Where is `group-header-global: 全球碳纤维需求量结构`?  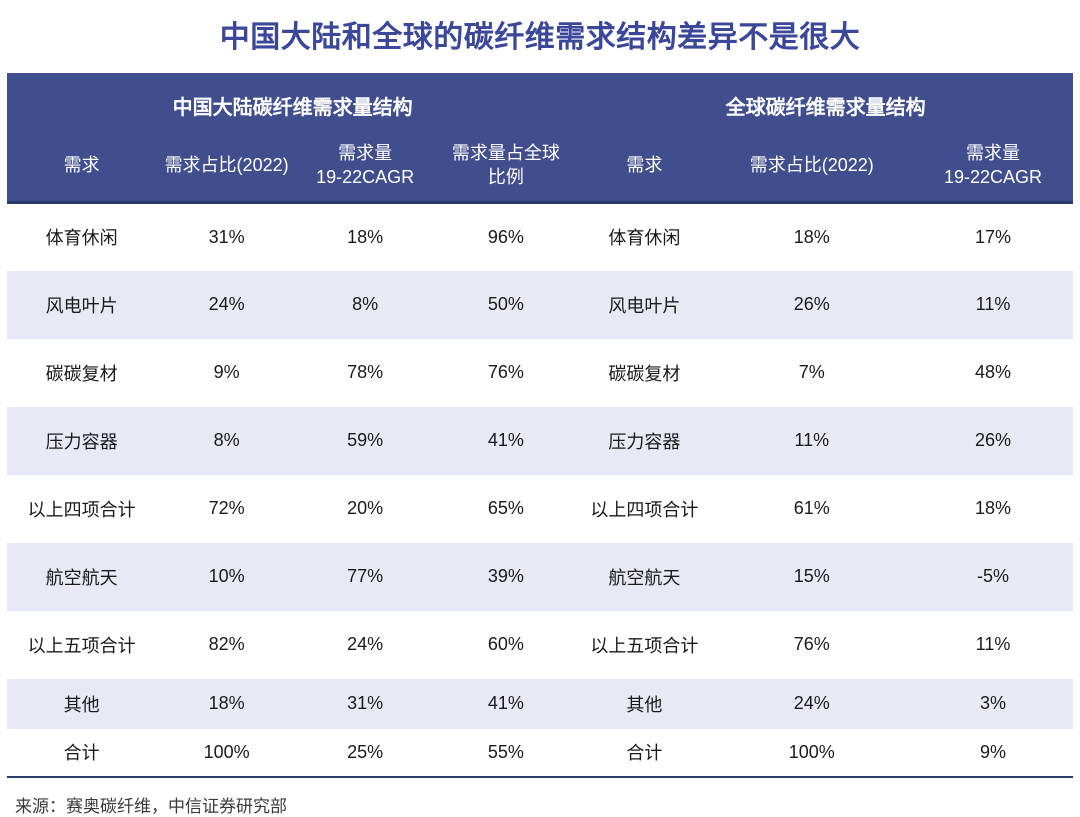 group-header-global: 全球碳纤维需求量结构 is located at coordinates (825, 101).